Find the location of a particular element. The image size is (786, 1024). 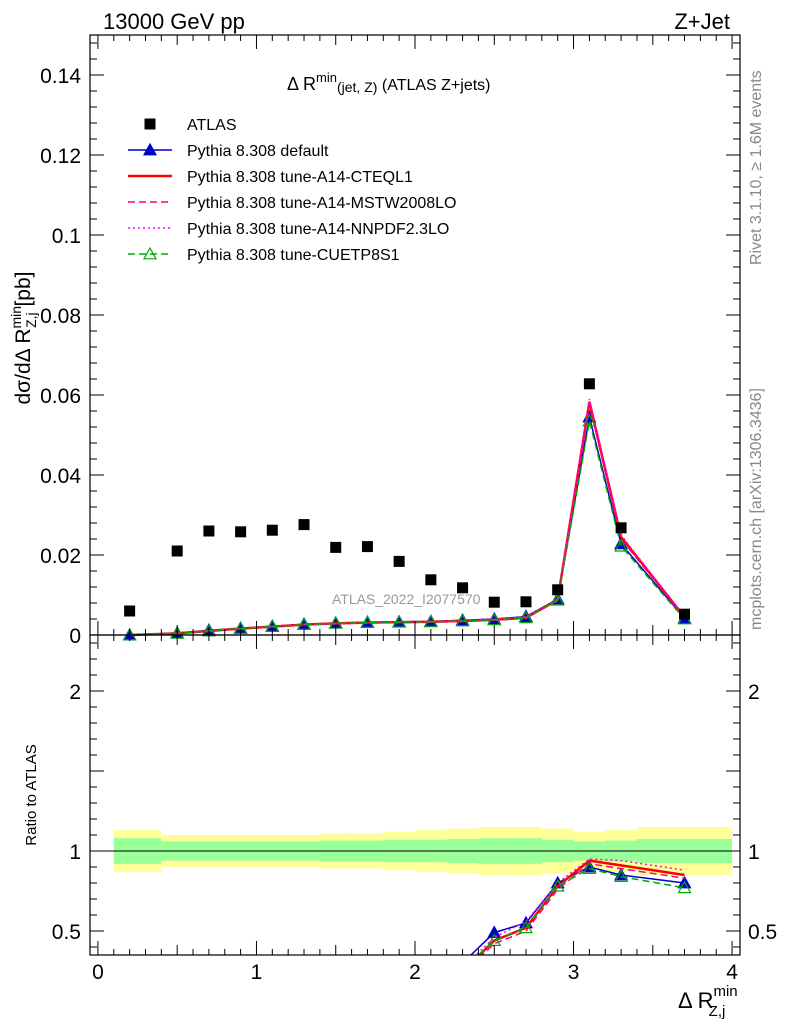

legend-label: ATLAS is located at coordinates (212, 125).